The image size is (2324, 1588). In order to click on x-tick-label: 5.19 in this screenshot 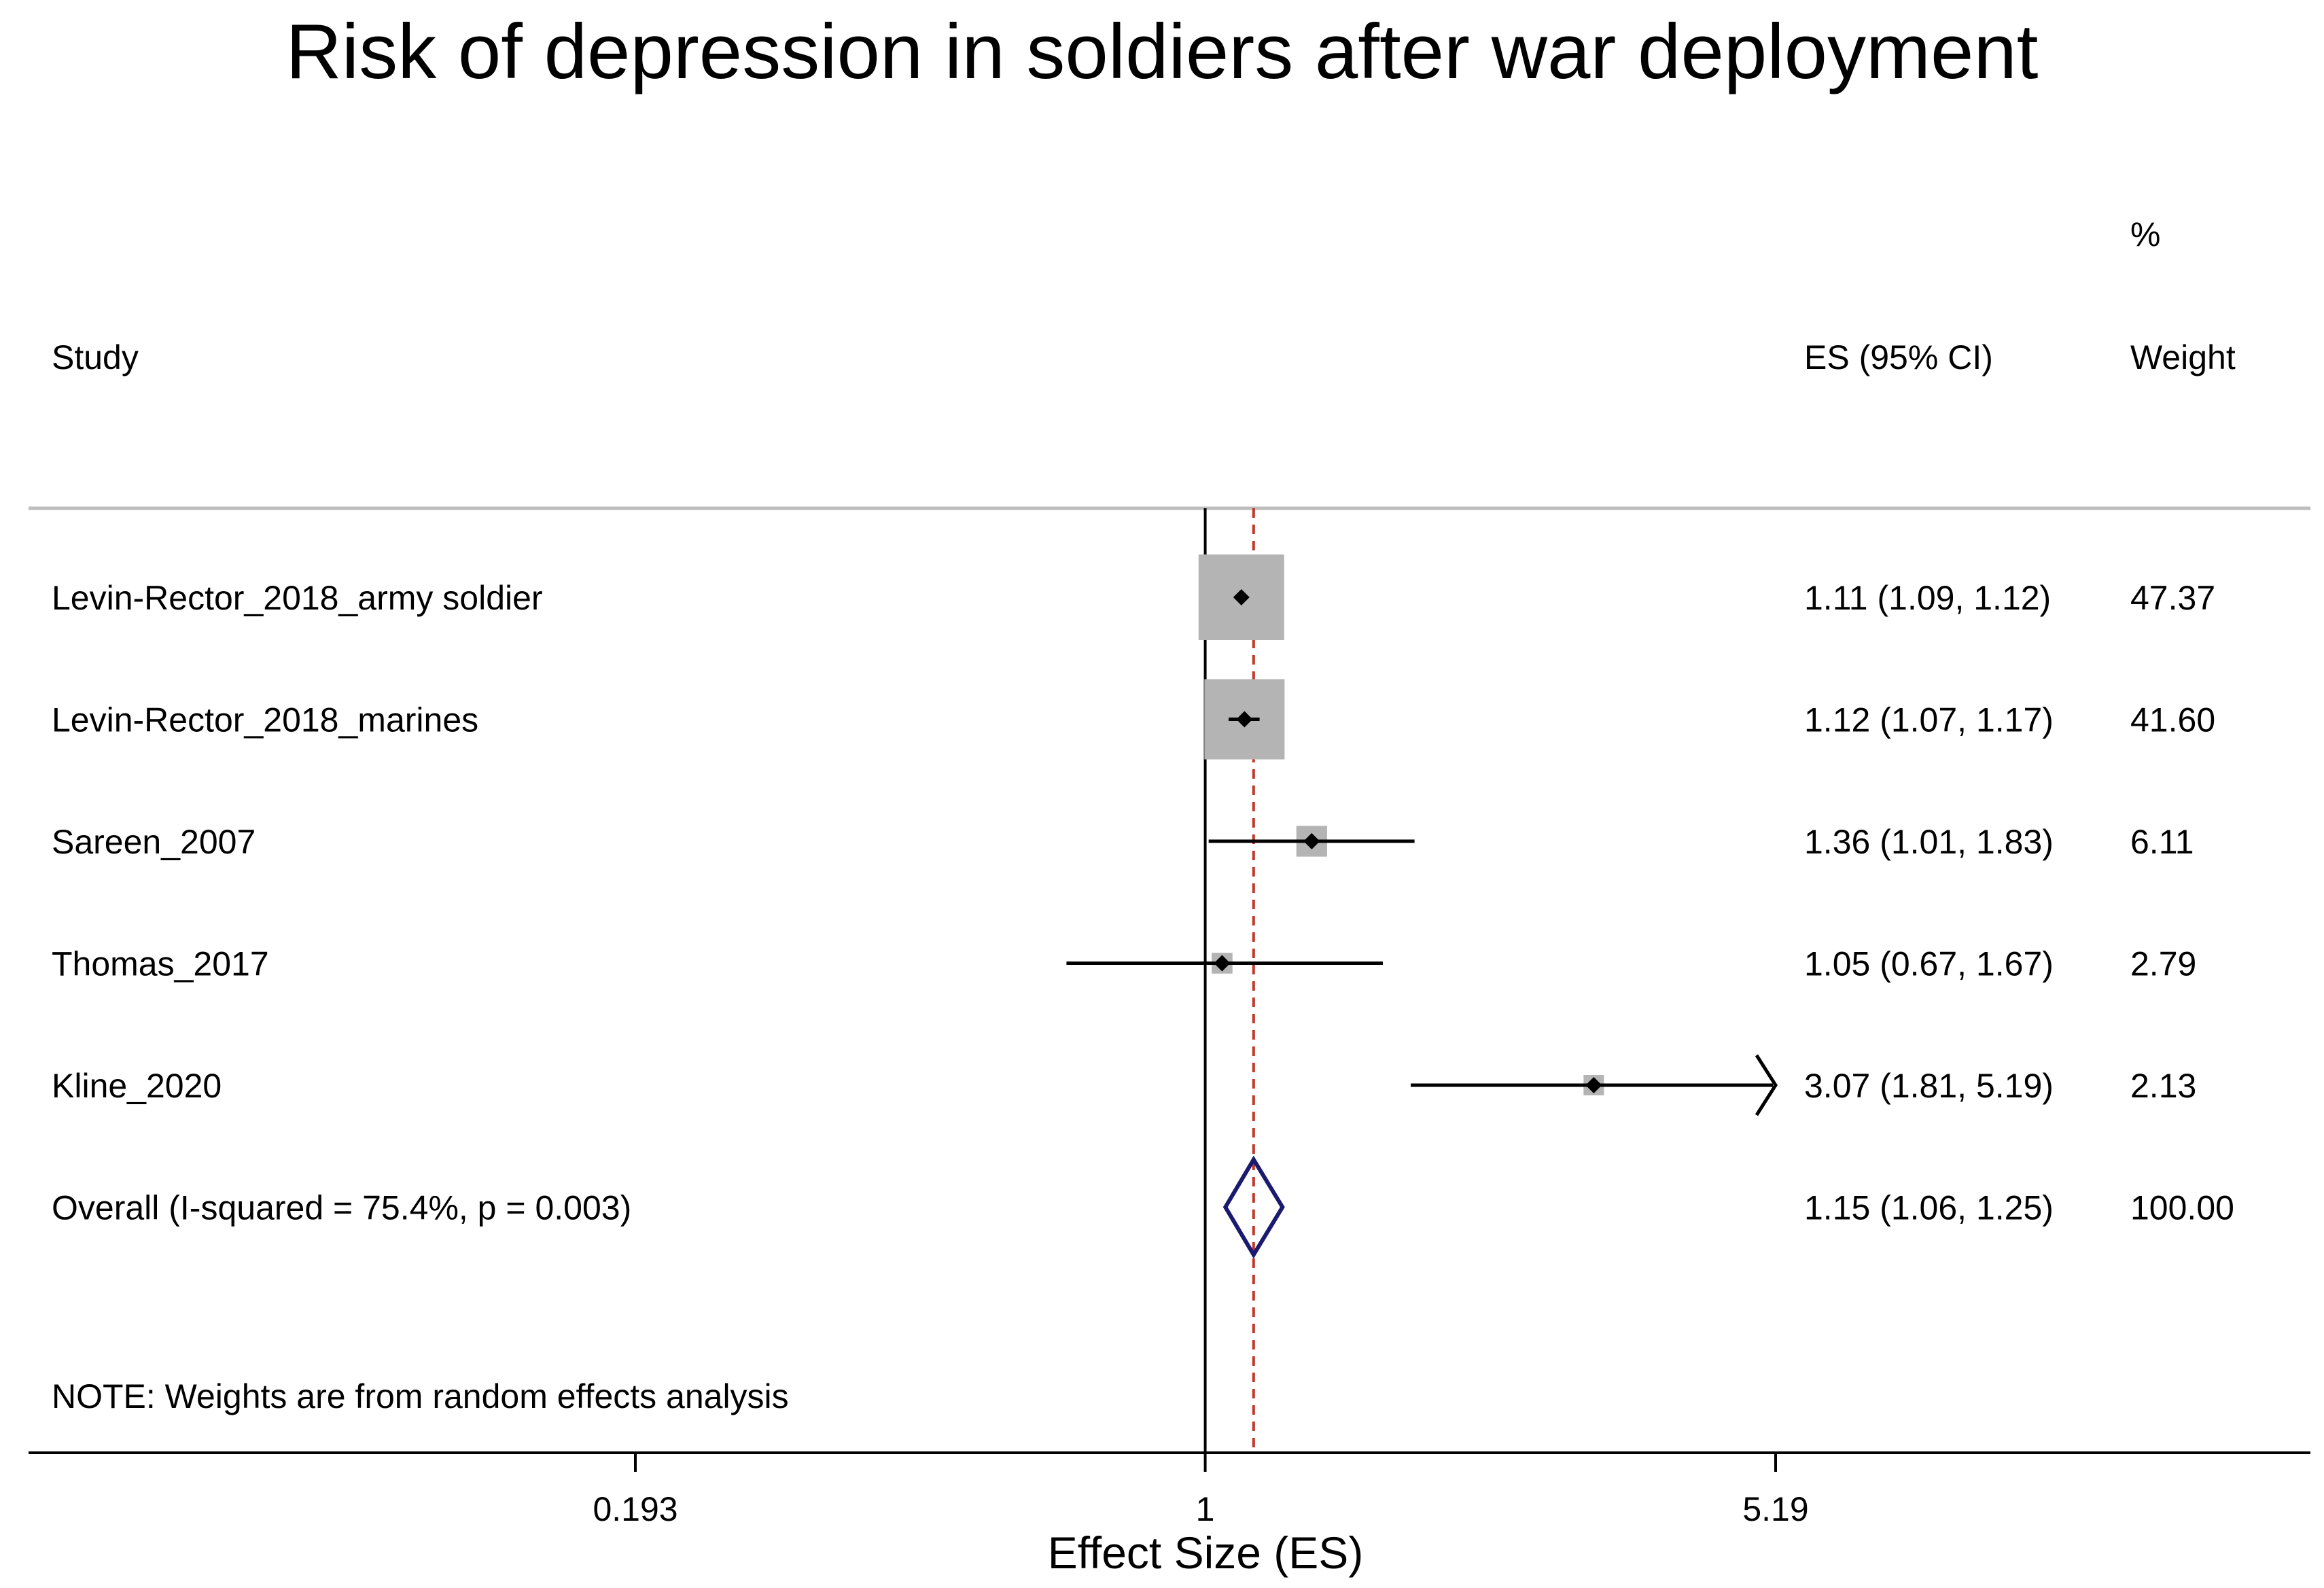, I will do `click(1775, 1509)`.